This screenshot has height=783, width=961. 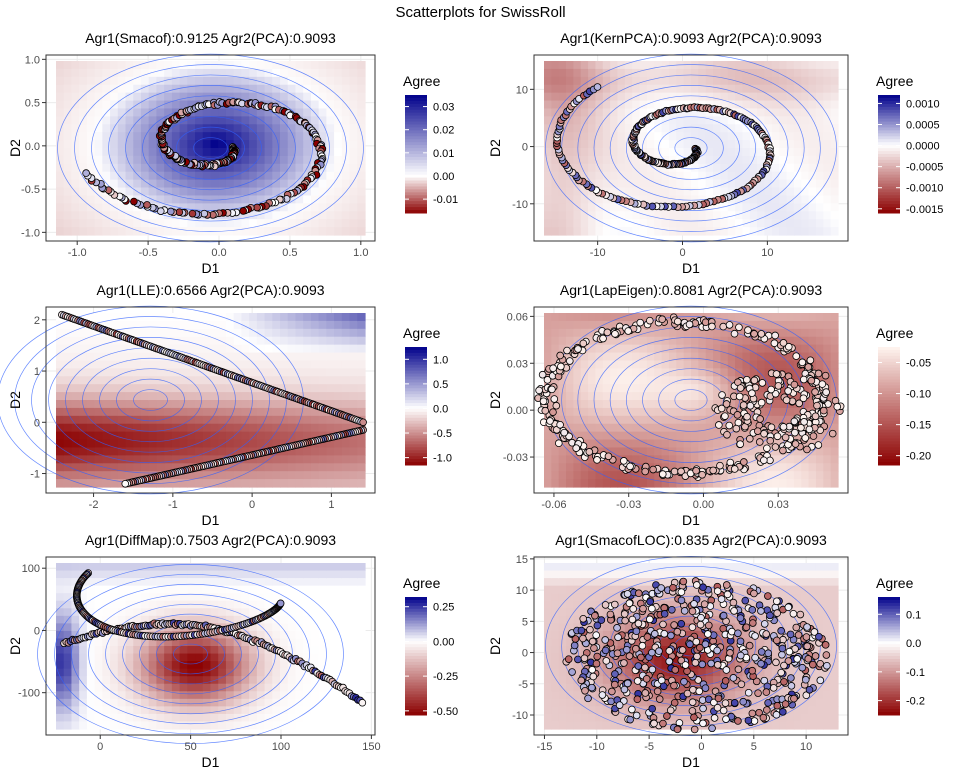 I want to click on heatmap, so click(x=691, y=148).